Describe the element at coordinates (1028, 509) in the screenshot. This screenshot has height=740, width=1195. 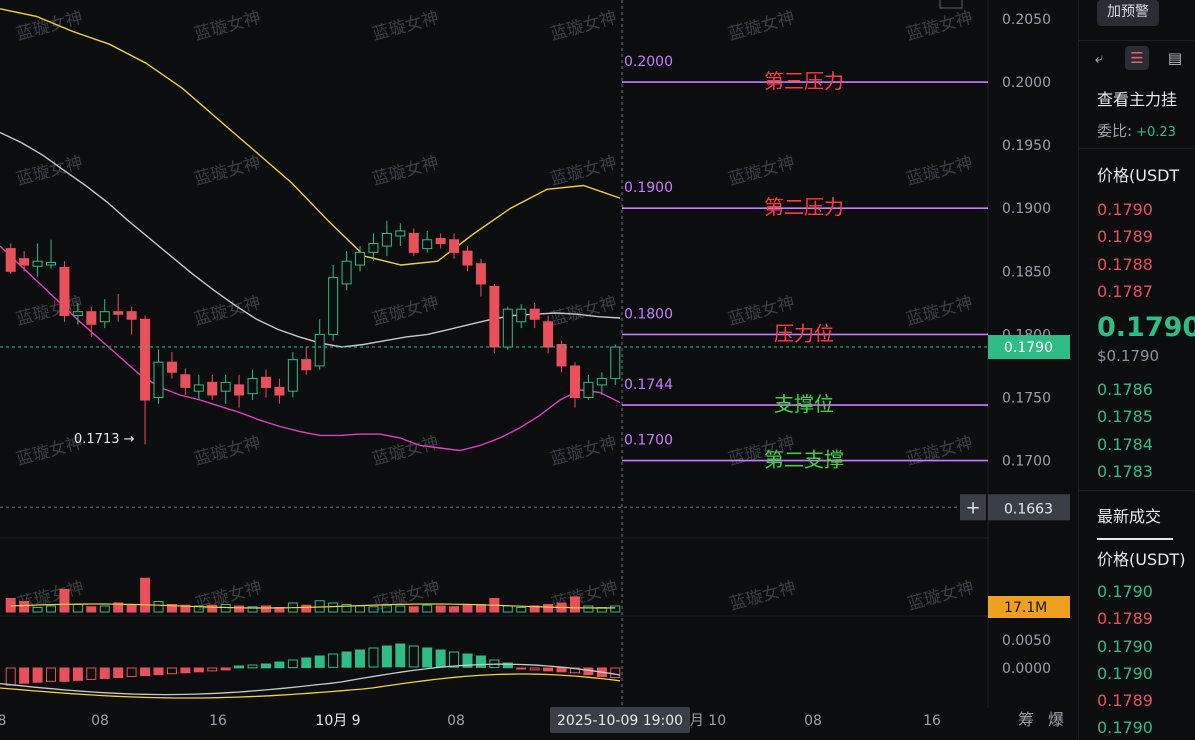
I see `crosshair-price-value: 0.1663` at that location.